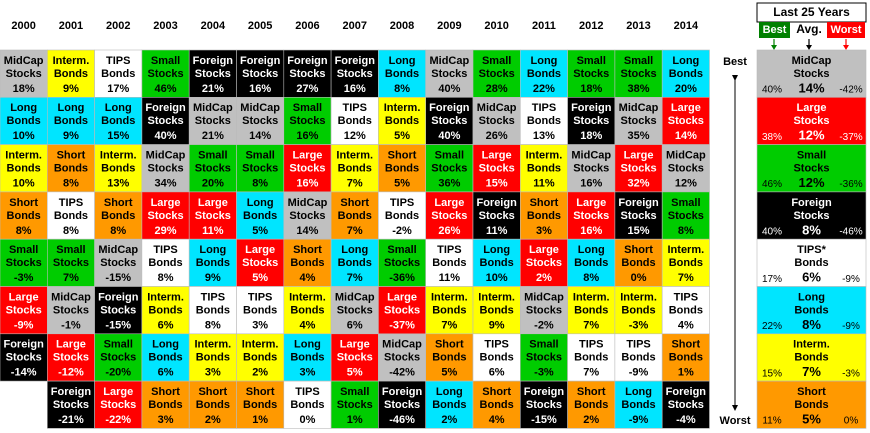 Image resolution: width=870 pixels, height=433 pixels. Describe the element at coordinates (166, 231) in the screenshot. I see `return-value: 29%` at that location.